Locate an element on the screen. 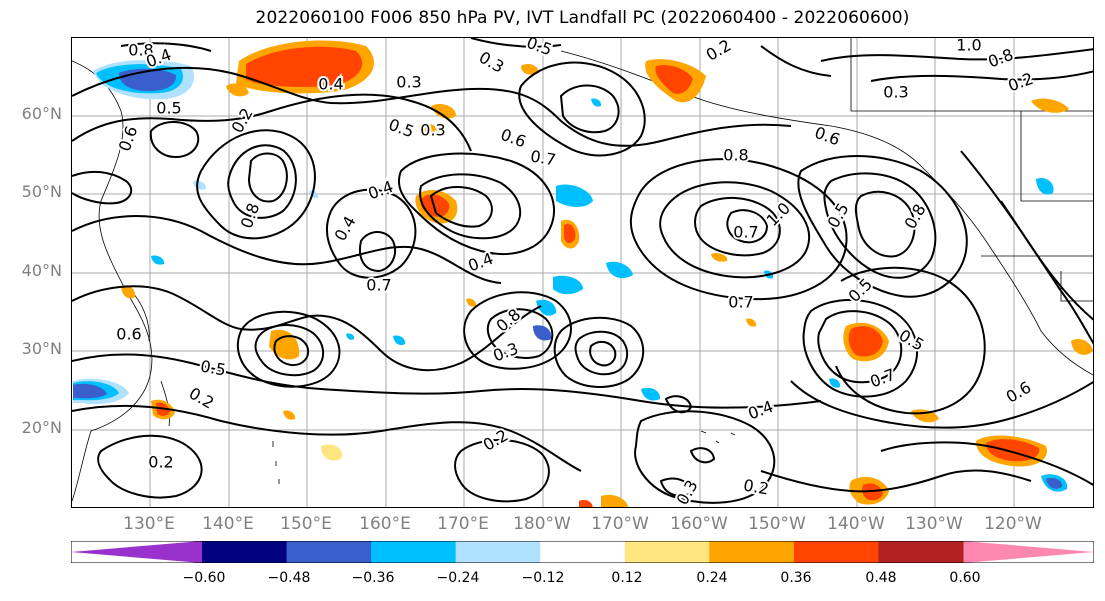 Image resolution: width=1105 pixels, height=601 pixels. contour-label: 1.0 is located at coordinates (968, 46).